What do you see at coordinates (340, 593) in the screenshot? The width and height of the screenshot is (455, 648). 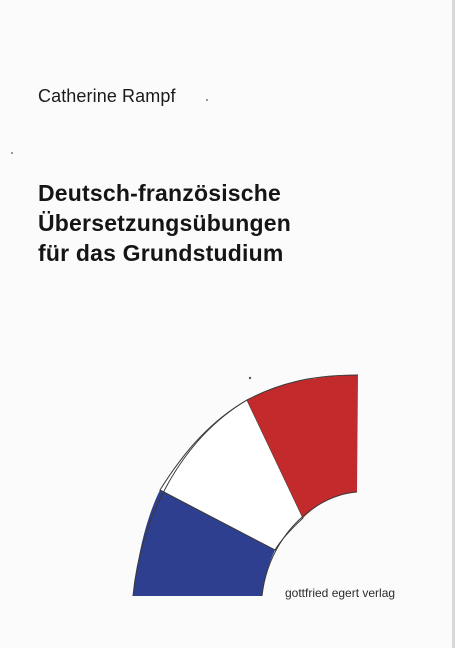 I see `publisher-name: gottfried egert verlag` at bounding box center [340, 593].